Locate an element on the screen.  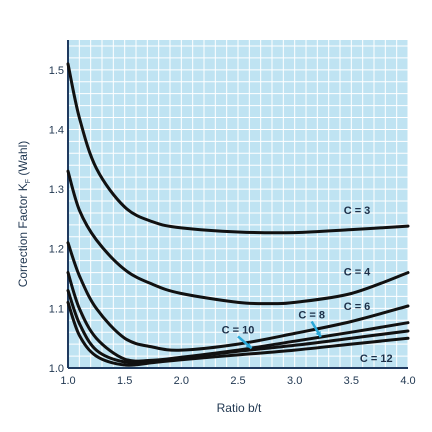
y-tick-label: 1.0 is located at coordinates (56, 369).